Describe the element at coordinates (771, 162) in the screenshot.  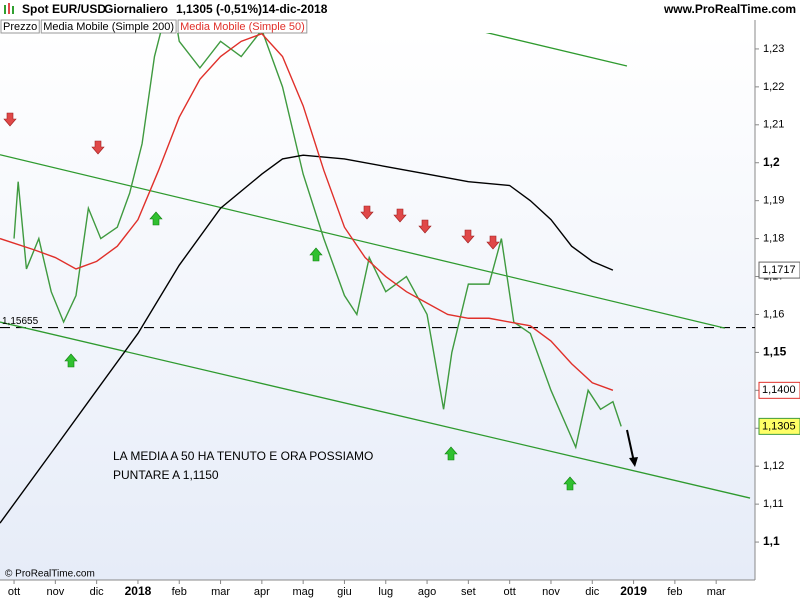
I see `y-tick-label: 1,2` at that location.